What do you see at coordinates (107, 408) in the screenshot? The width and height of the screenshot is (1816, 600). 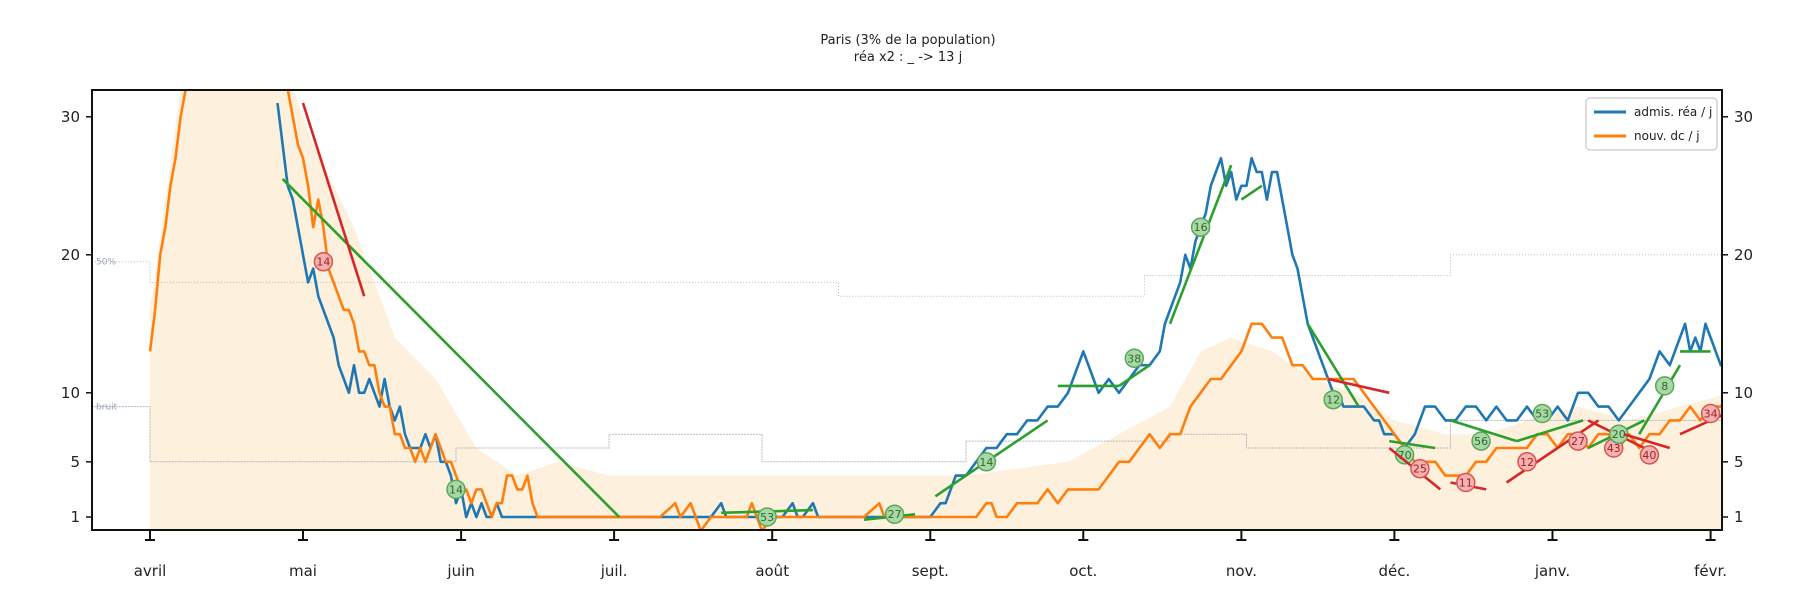 I see `band-label-noise: bruit` at bounding box center [107, 408].